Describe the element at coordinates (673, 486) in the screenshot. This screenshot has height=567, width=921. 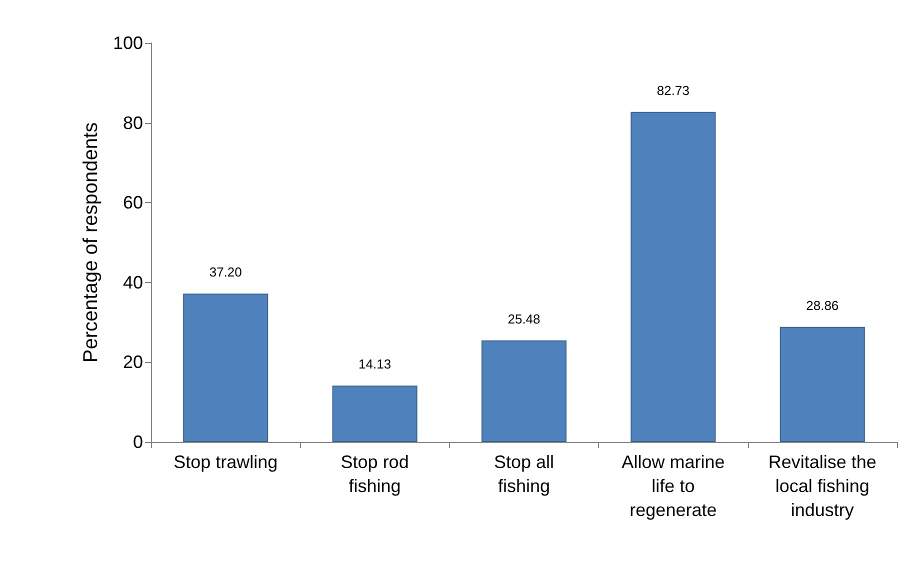
I see `x-tick-label: Allow marine life to regenerate` at that location.